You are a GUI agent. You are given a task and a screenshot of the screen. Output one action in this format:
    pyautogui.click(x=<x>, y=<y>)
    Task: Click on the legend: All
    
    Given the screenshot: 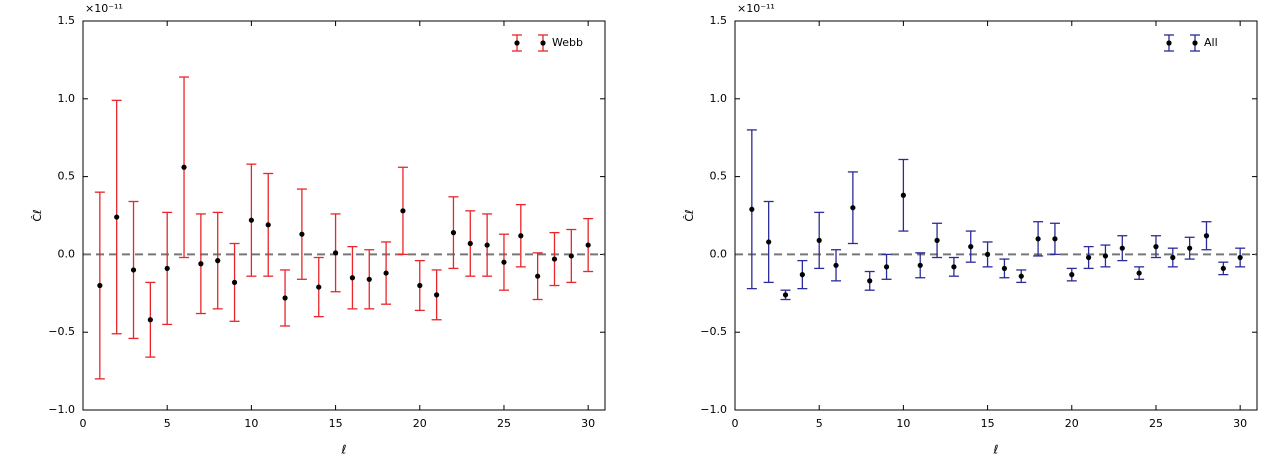 What is the action you would take?
    pyautogui.click(x=1191, y=43)
    